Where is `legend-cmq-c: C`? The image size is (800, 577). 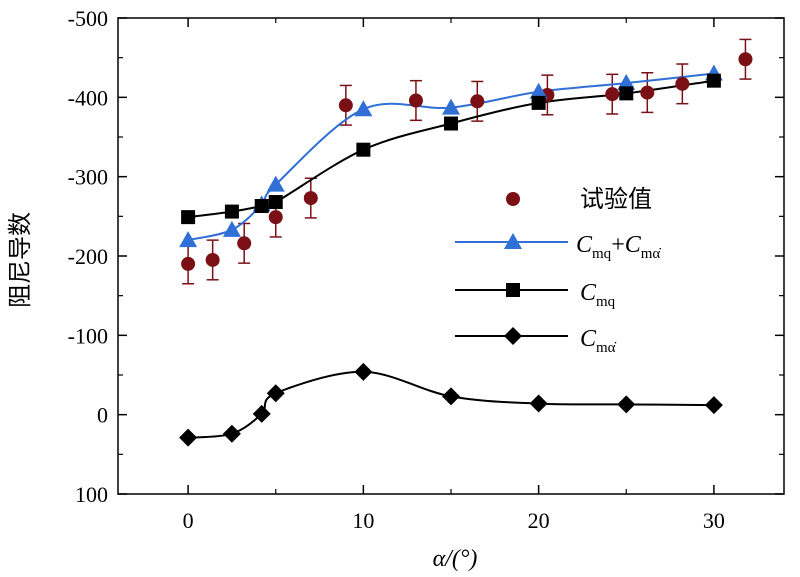 legend-cmq-c: C is located at coordinates (588, 293).